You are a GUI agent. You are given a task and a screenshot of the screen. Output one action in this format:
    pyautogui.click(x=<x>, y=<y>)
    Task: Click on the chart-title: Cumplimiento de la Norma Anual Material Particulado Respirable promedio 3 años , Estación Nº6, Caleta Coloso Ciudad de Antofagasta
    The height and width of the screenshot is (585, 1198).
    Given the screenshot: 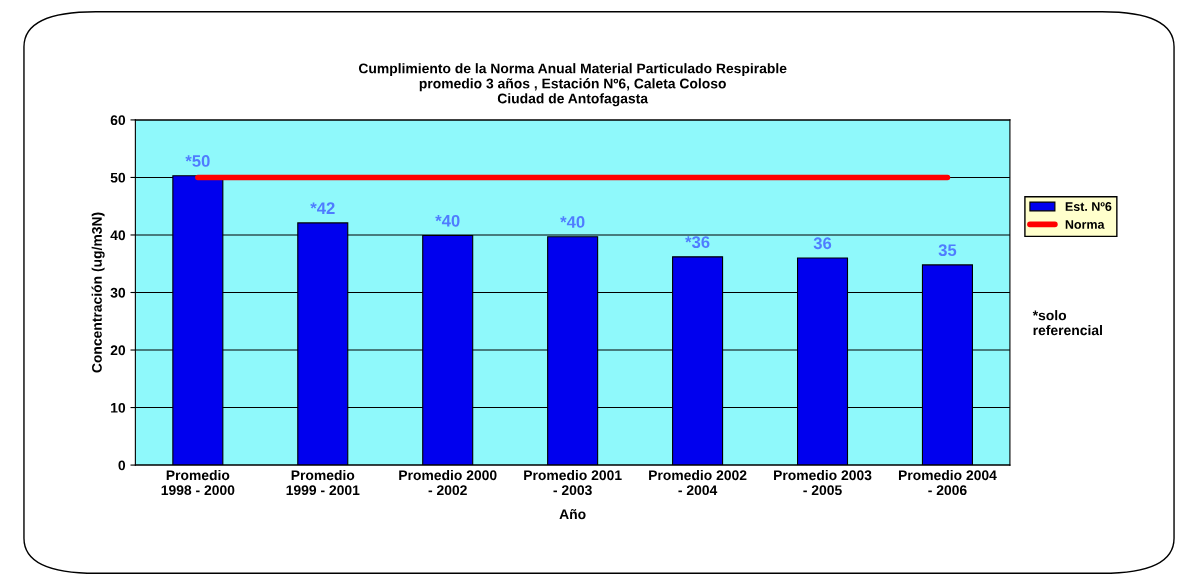 What is the action you would take?
    pyautogui.click(x=572, y=85)
    